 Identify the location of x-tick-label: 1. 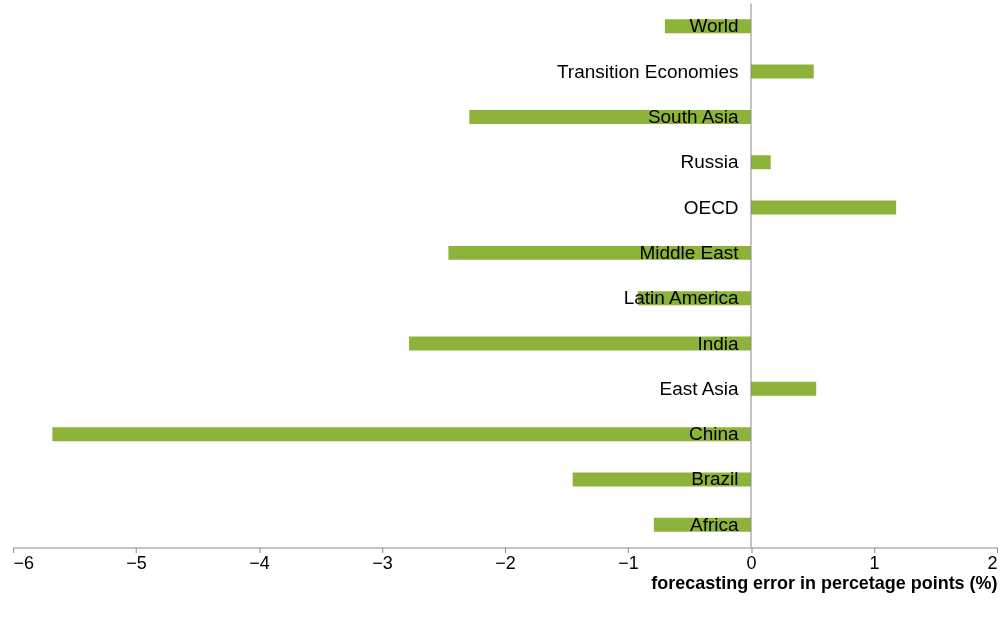
(874, 562).